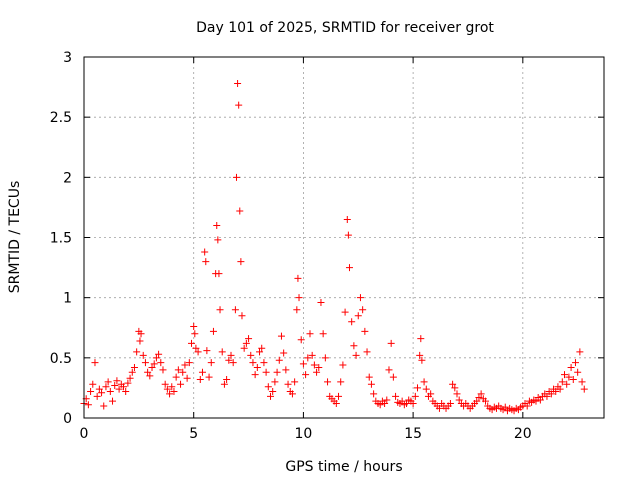 The height and width of the screenshot is (480, 640). Describe the element at coordinates (84, 434) in the screenshot. I see `x-tick-label: 0` at that location.